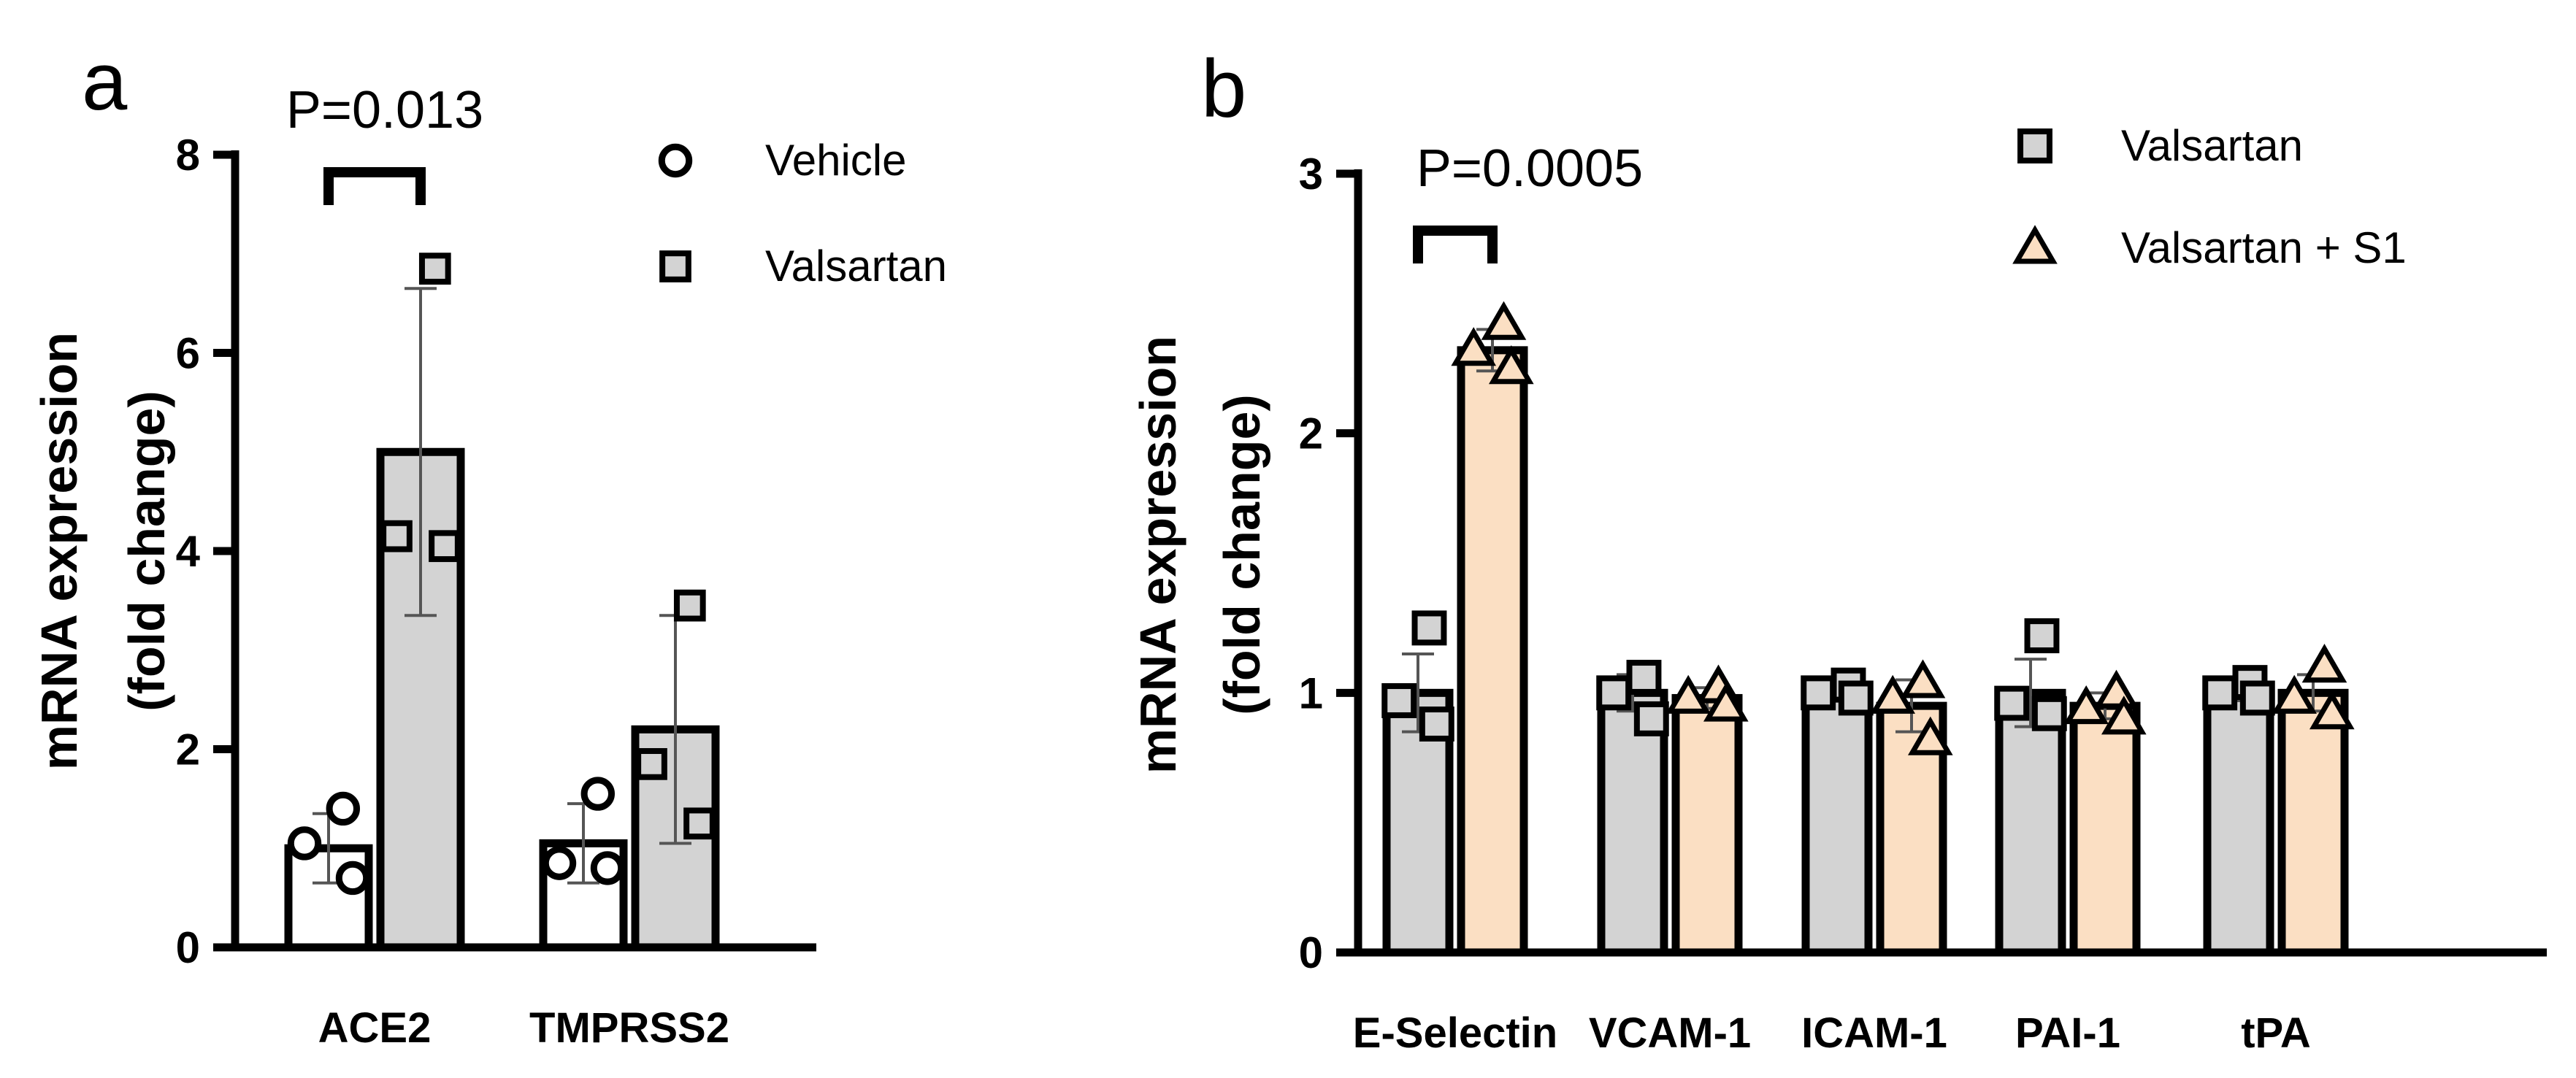 The width and height of the screenshot is (2576, 1078). What do you see at coordinates (1874, 1033) in the screenshot?
I see `x-tick-label: ICAM-1` at bounding box center [1874, 1033].